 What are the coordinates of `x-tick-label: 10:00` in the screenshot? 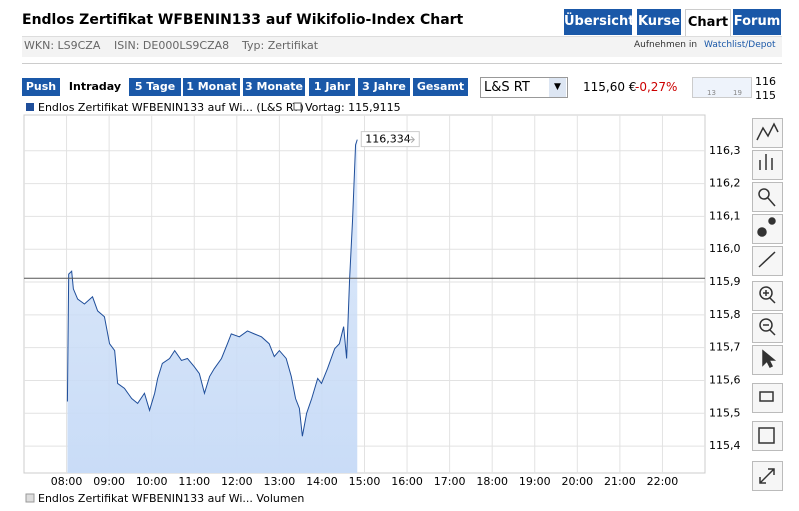 It's located at (152, 481).